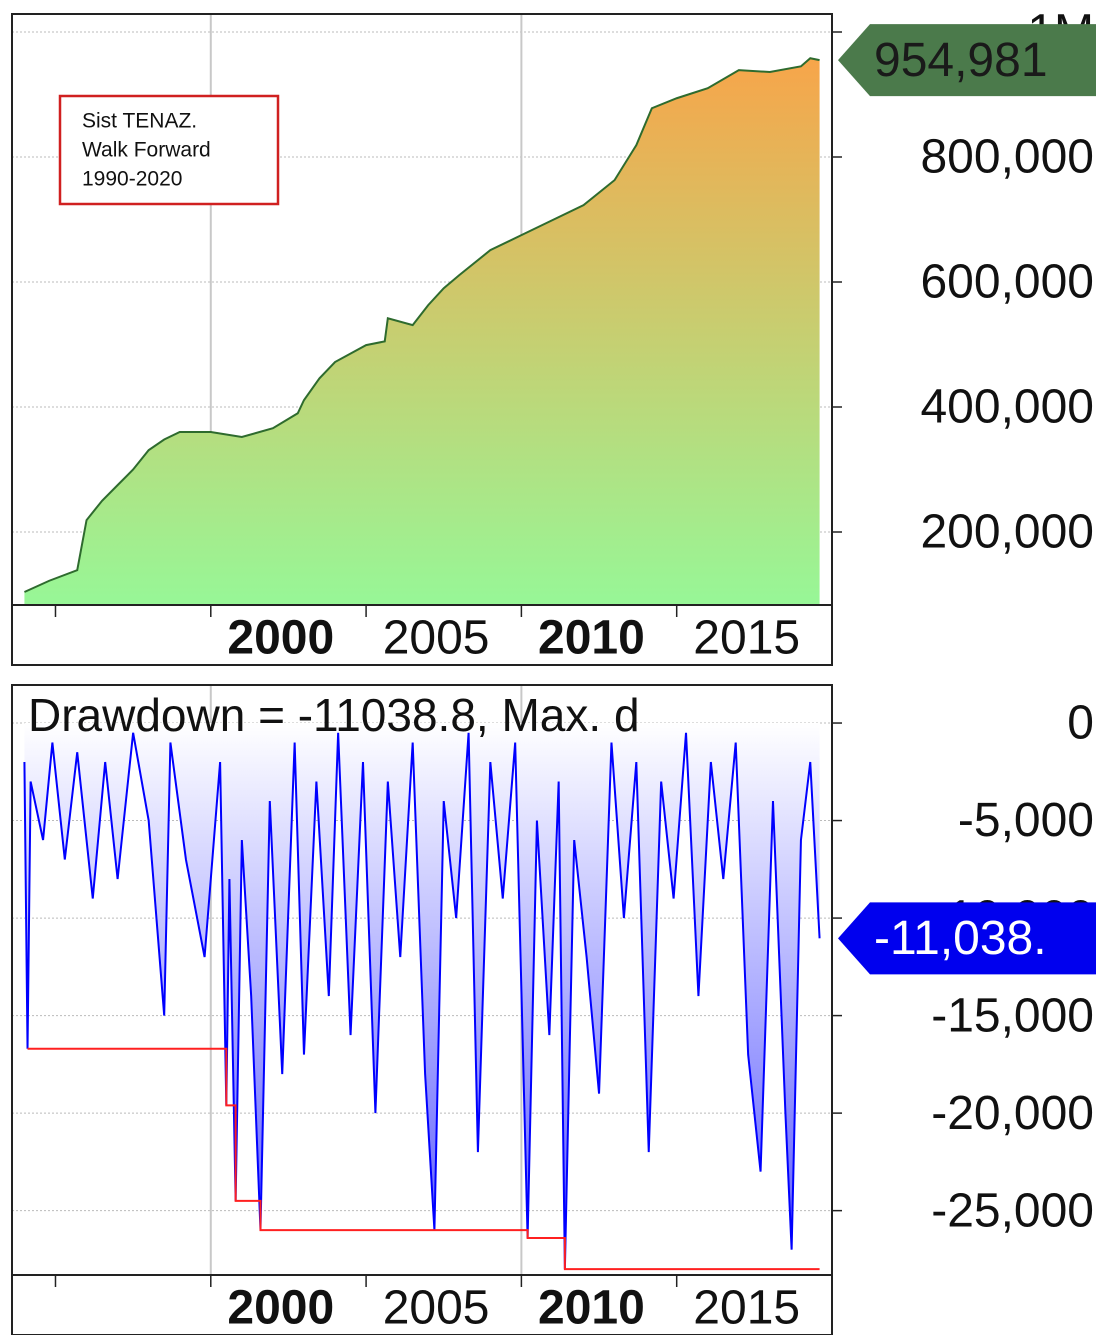 This screenshot has height=1335, width=1096. I want to click on current-value-label: -11,038., so click(960, 938).